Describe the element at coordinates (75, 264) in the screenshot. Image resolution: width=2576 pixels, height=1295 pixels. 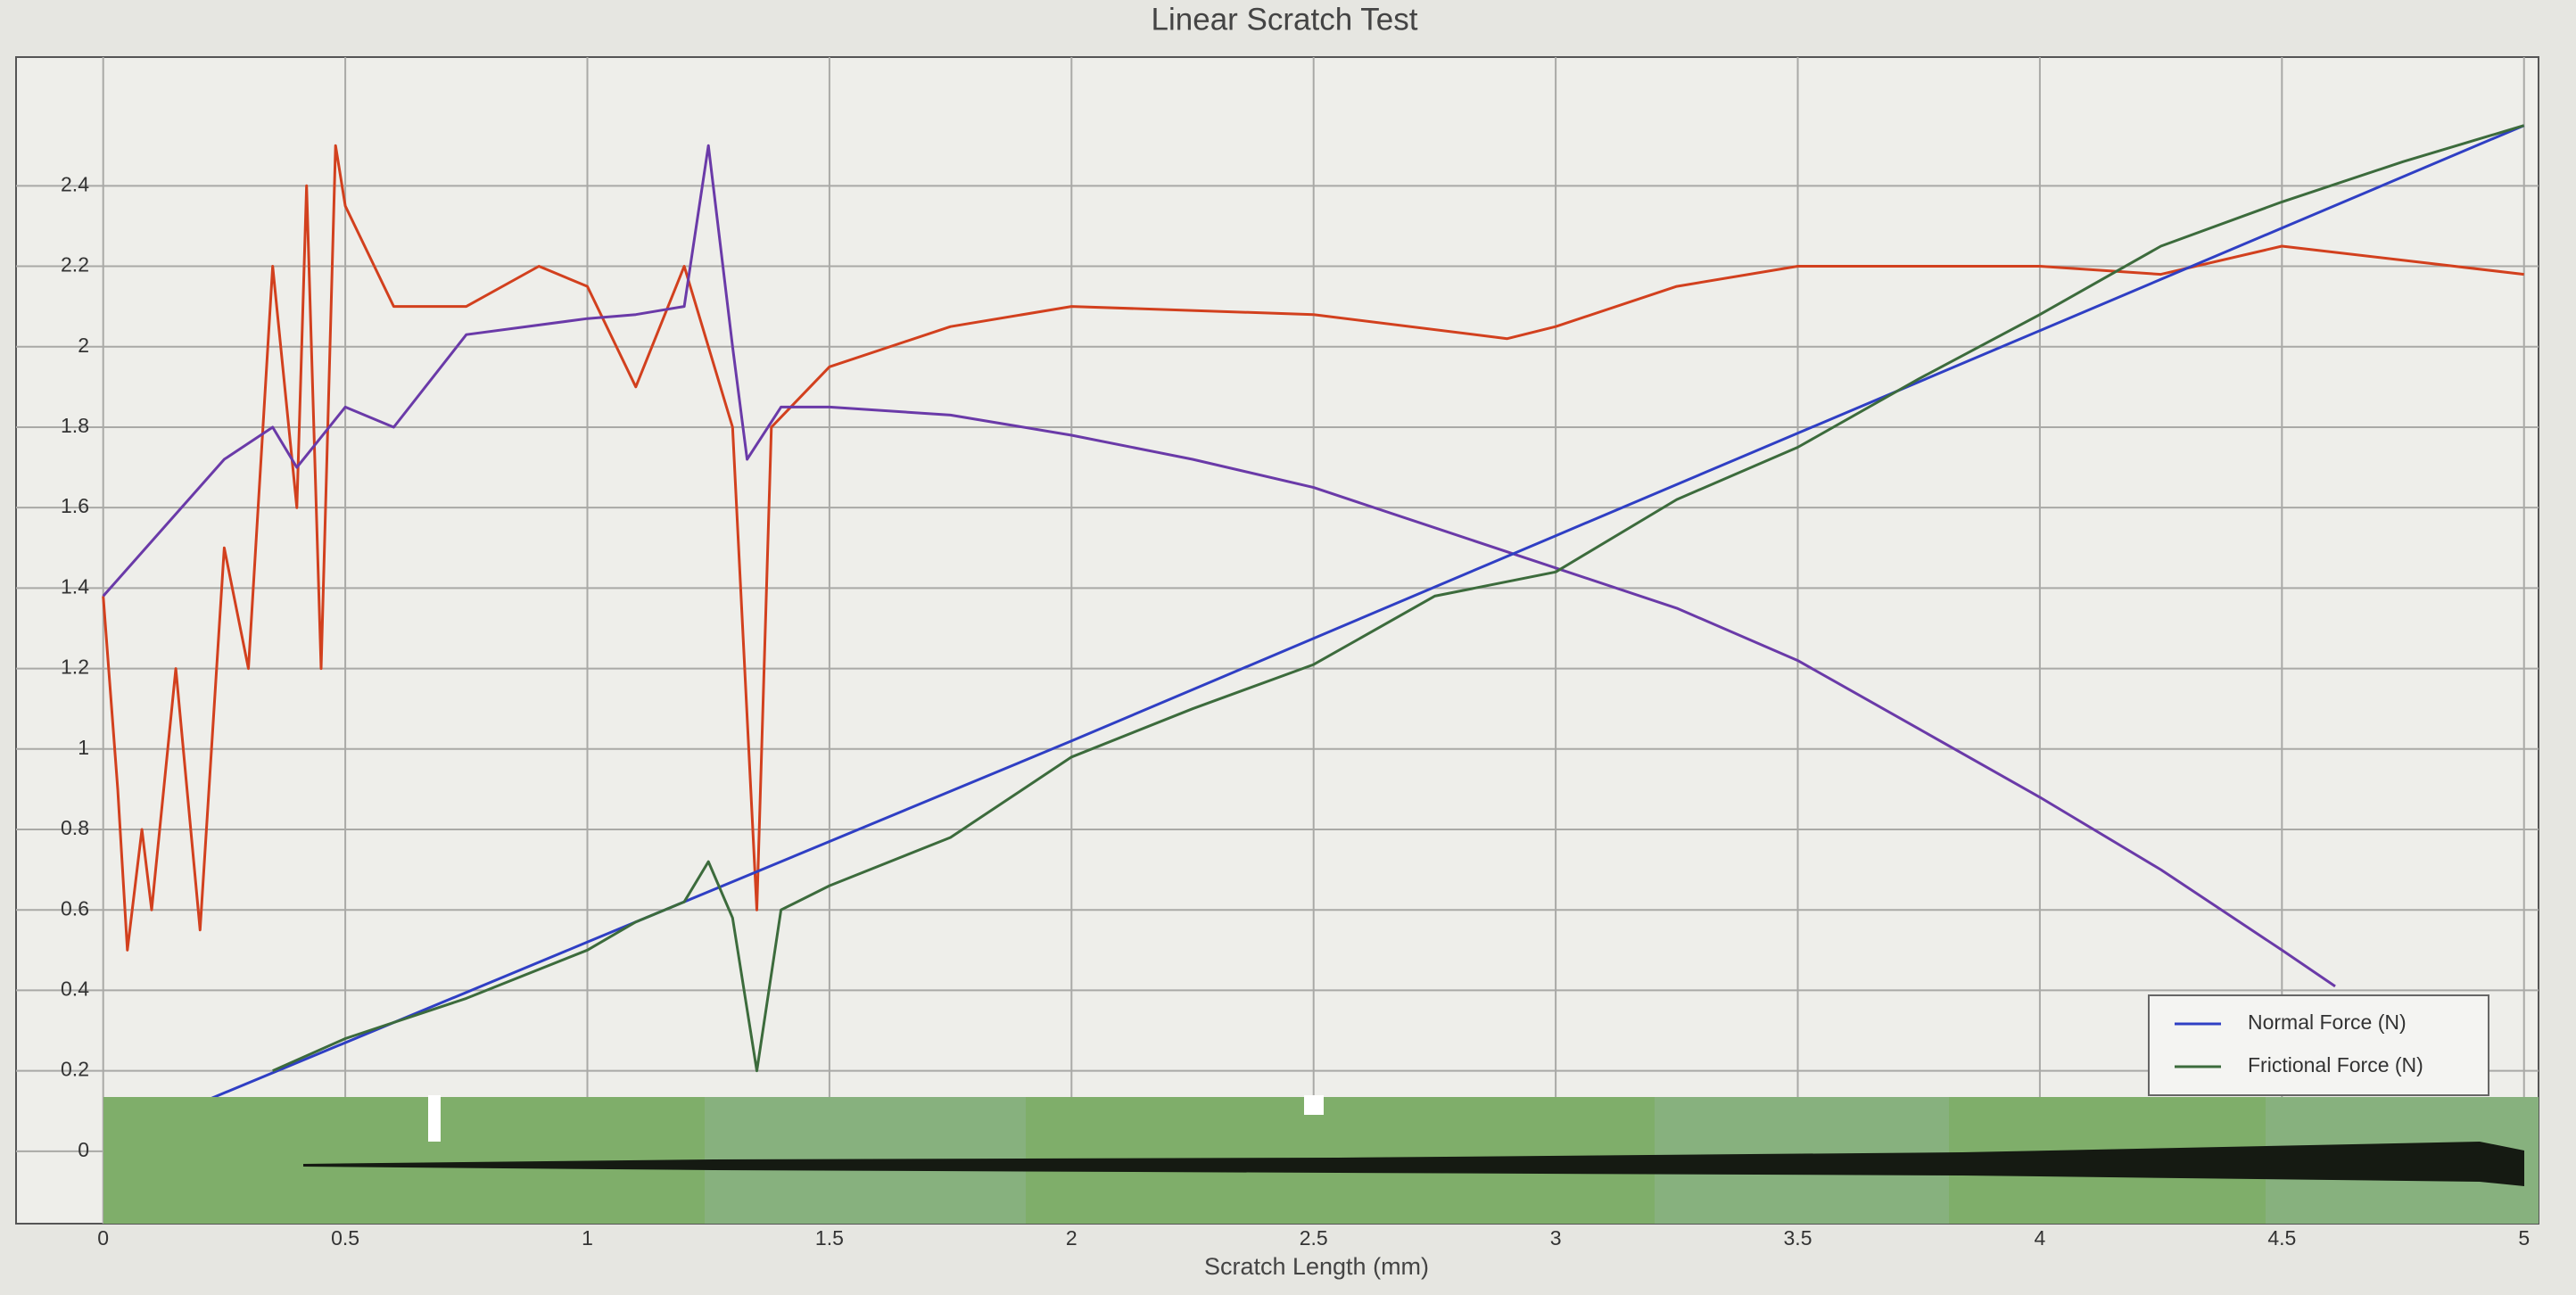
I see `y-tick-label: 2.2` at that location.